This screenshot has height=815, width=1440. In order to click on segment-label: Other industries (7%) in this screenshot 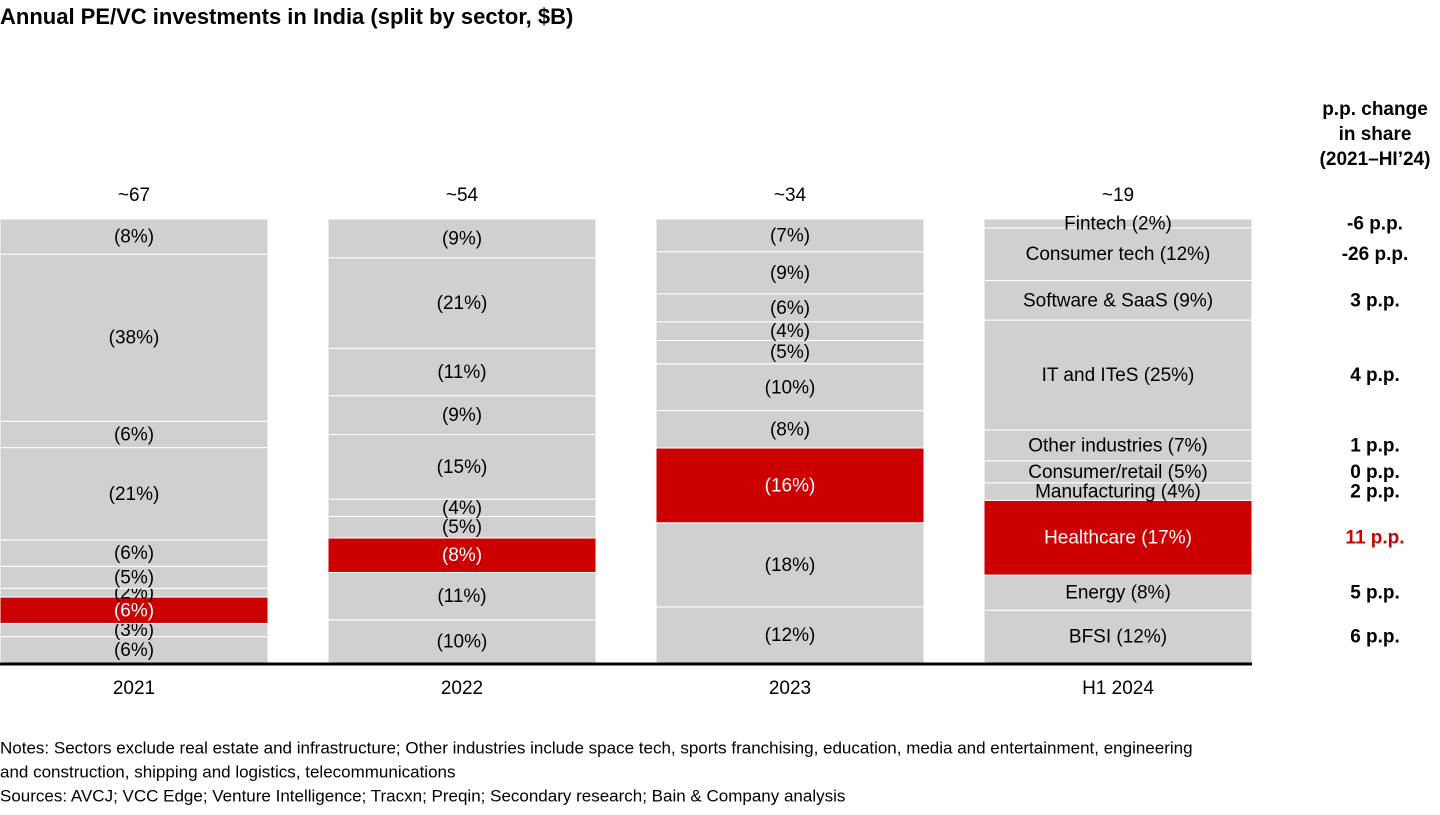, I will do `click(1118, 445)`.